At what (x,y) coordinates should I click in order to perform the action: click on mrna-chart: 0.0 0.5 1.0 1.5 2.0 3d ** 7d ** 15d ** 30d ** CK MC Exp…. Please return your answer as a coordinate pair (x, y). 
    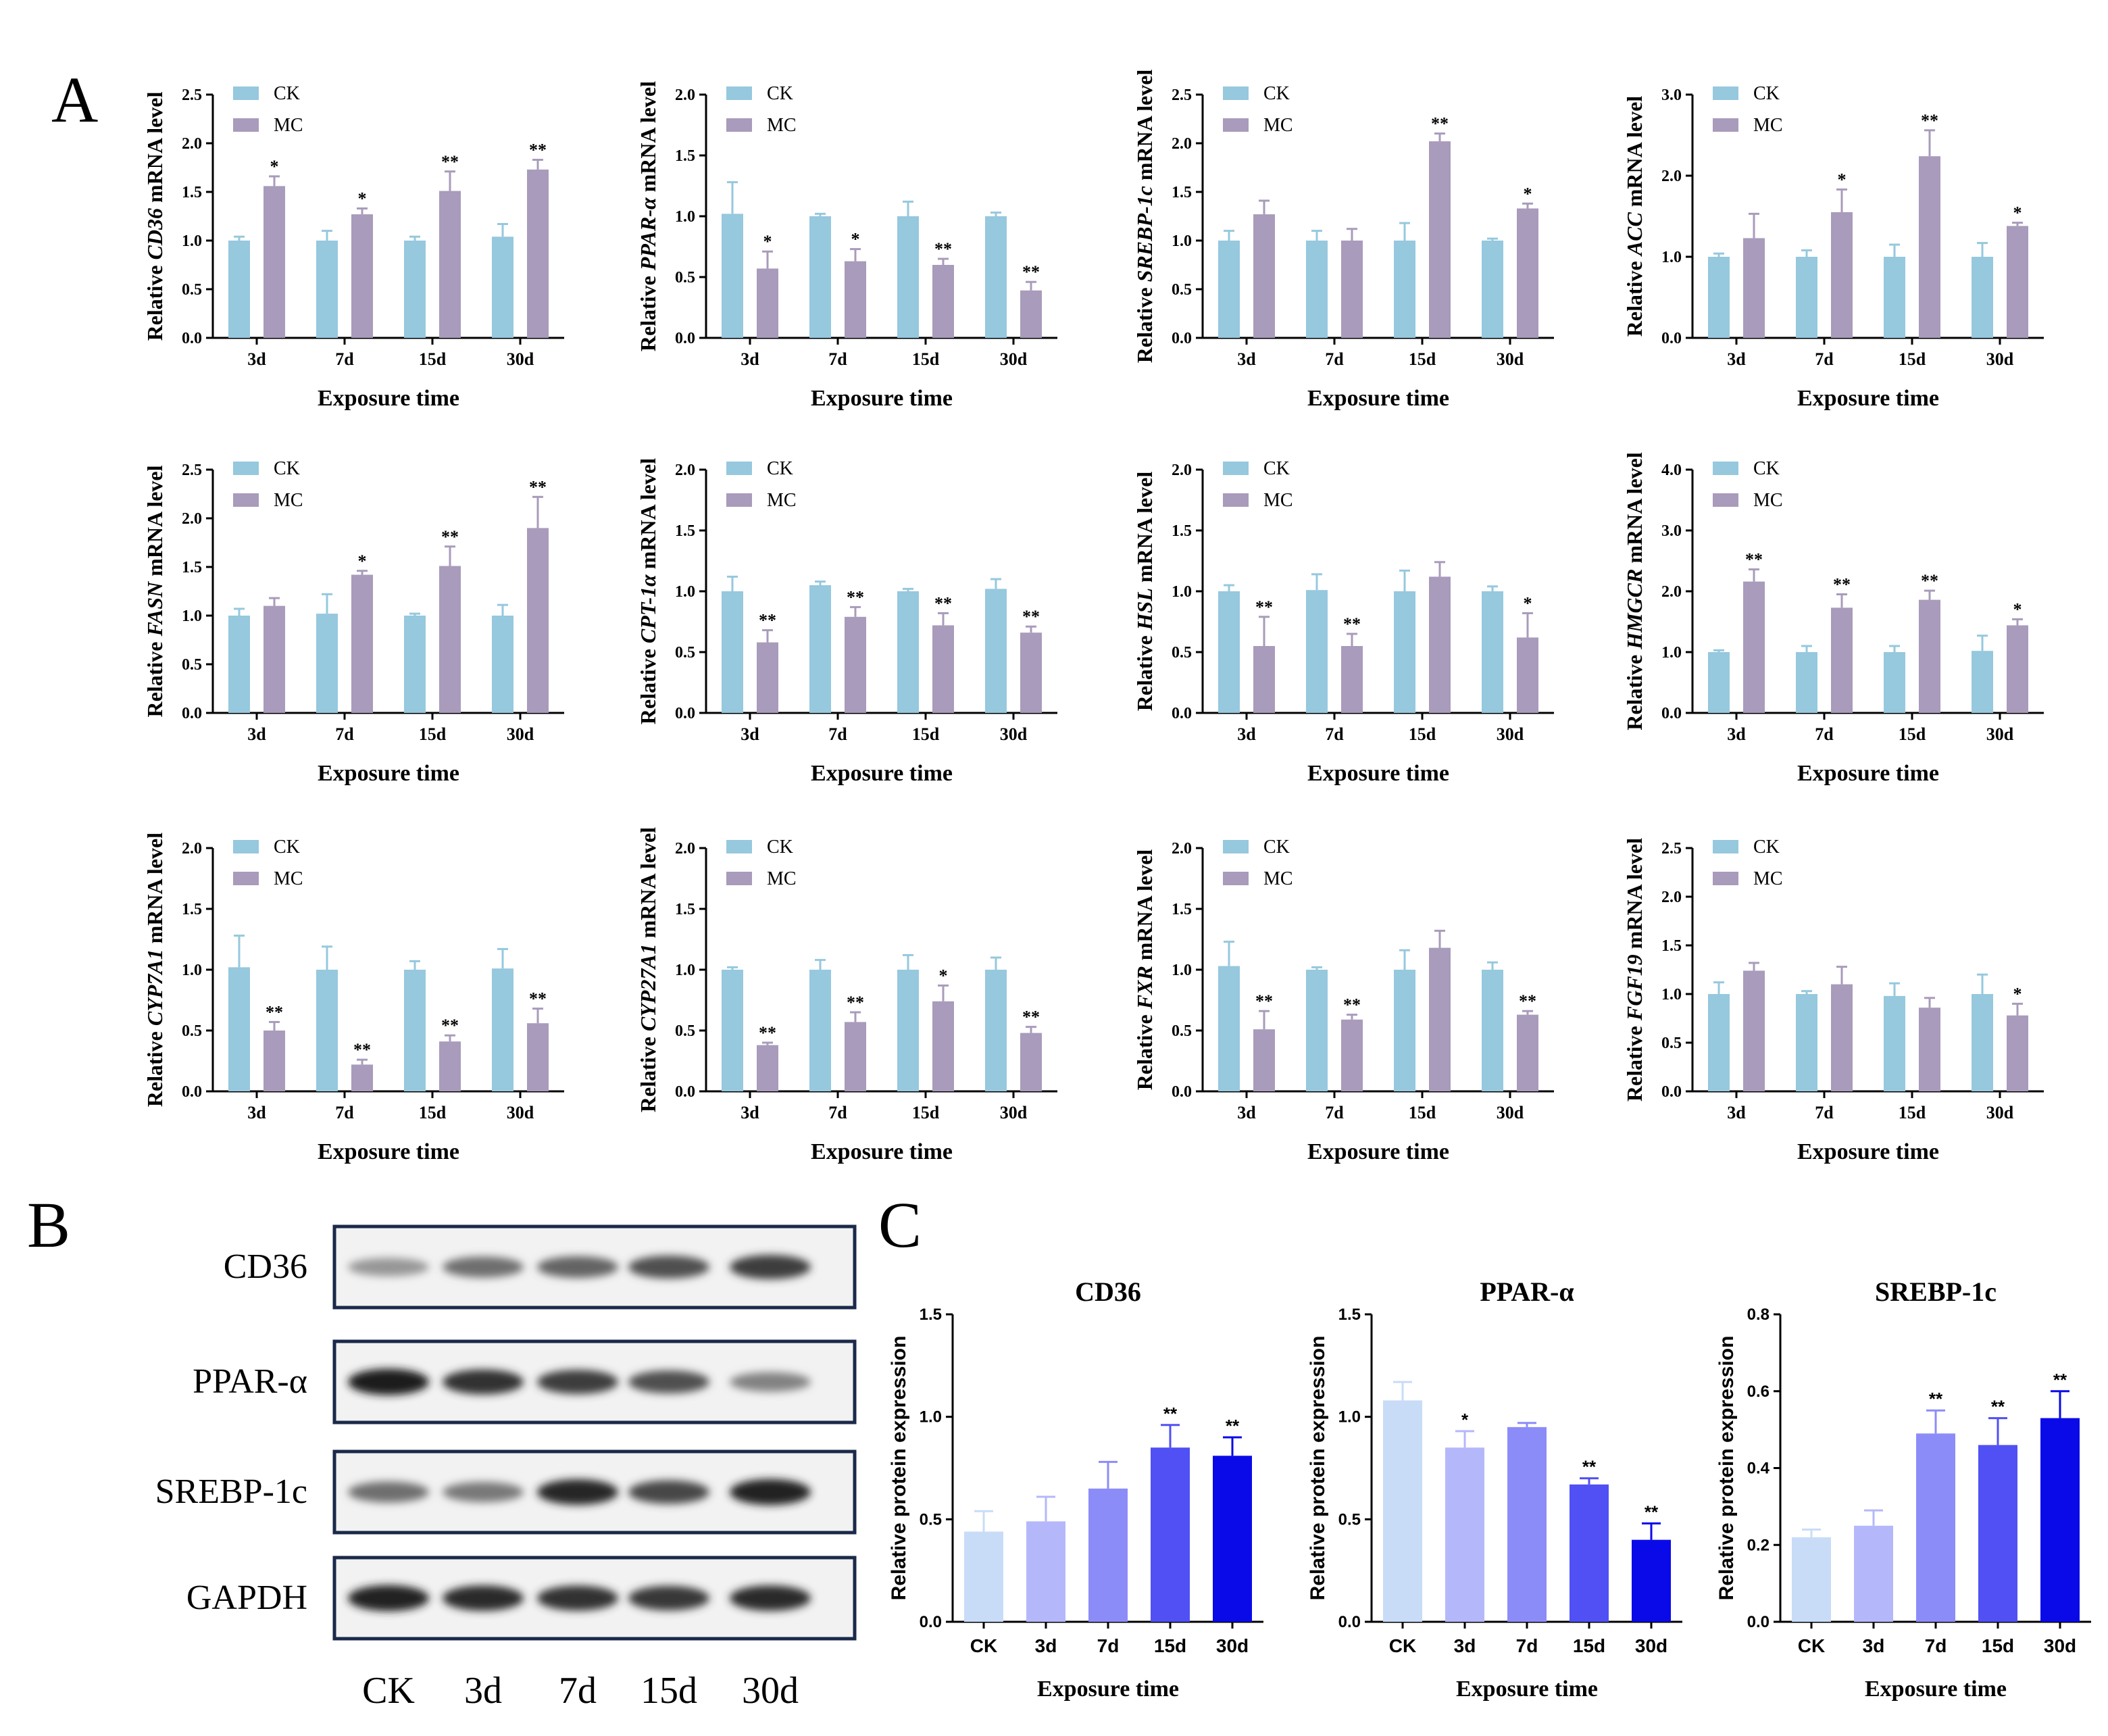
    Looking at the image, I should click on (353, 998).